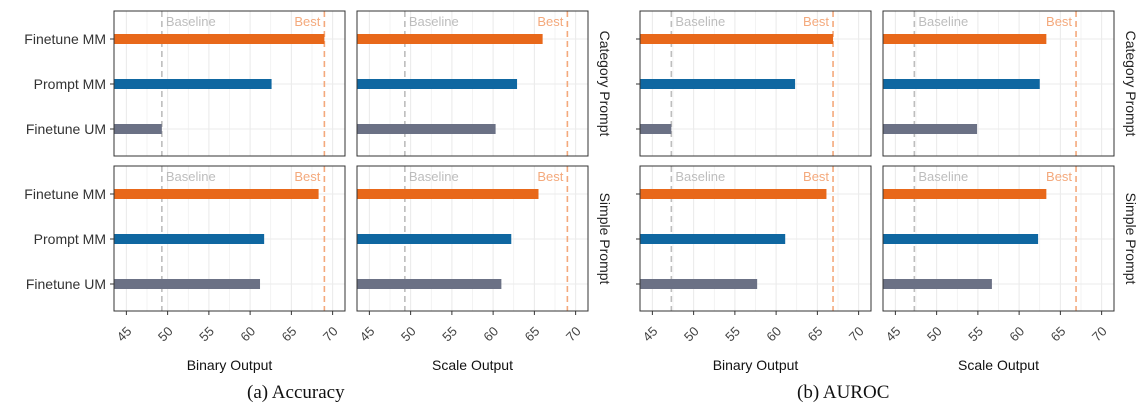 Image resolution: width=1140 pixels, height=411 pixels. What do you see at coordinates (138, 129) in the screenshot?
I see `fig1-category-prompt-binary-output-bar-finetune-um` at bounding box center [138, 129].